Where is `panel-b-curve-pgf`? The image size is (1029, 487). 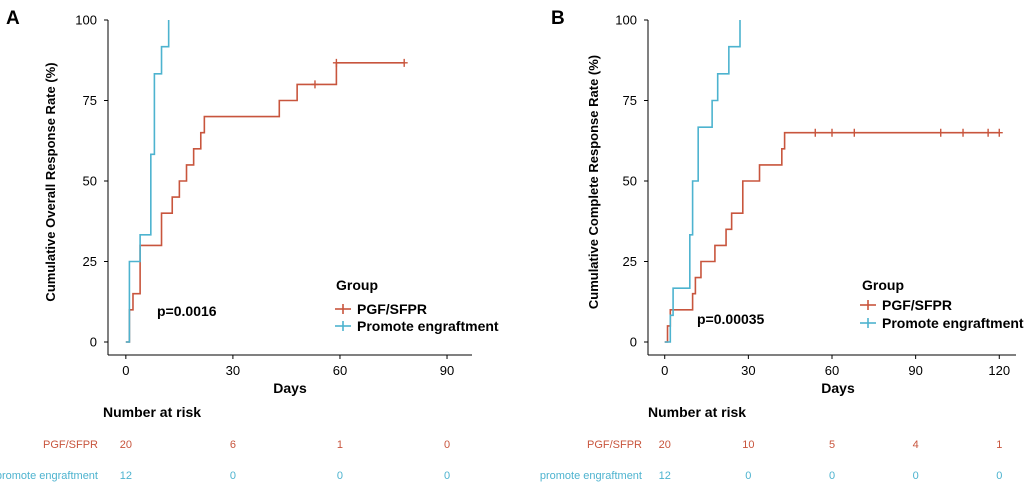 panel-b-curve-pgf is located at coordinates (832, 237).